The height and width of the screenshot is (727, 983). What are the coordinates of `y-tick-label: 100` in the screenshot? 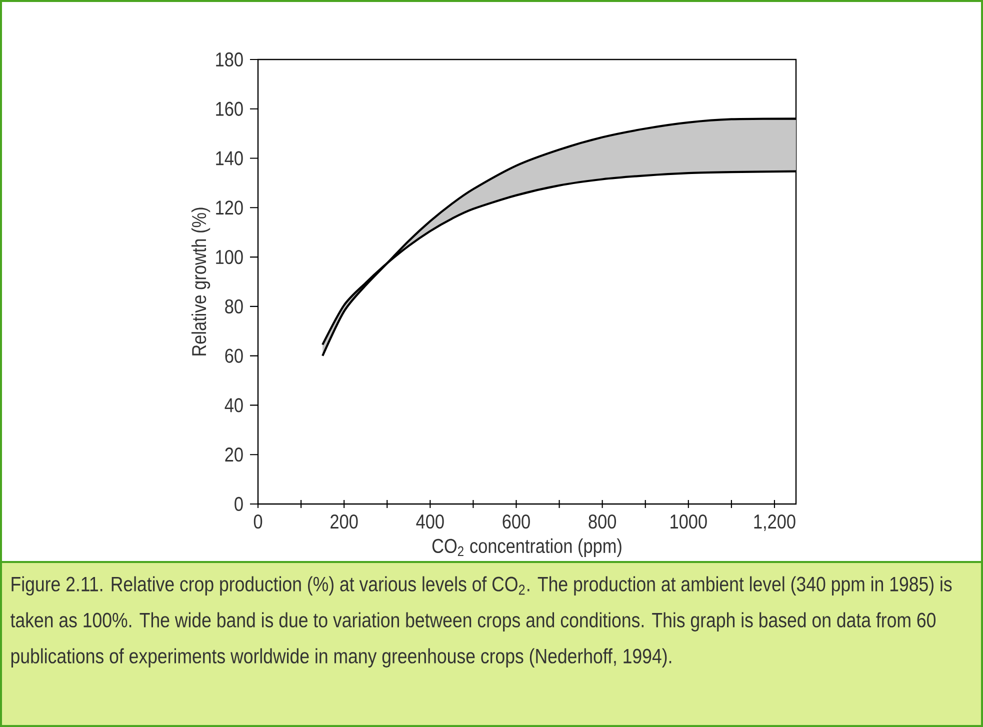 It's located at (229, 257).